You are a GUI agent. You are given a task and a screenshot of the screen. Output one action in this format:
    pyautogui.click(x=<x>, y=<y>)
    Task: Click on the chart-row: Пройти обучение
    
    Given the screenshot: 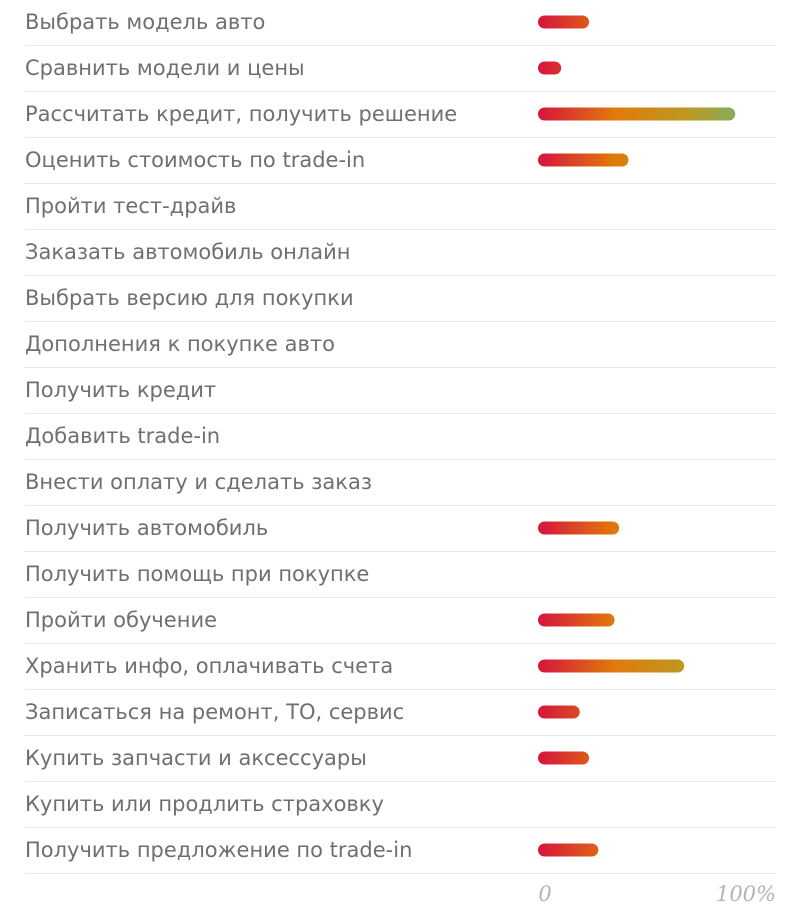 What is the action you would take?
    pyautogui.click(x=400, y=626)
    